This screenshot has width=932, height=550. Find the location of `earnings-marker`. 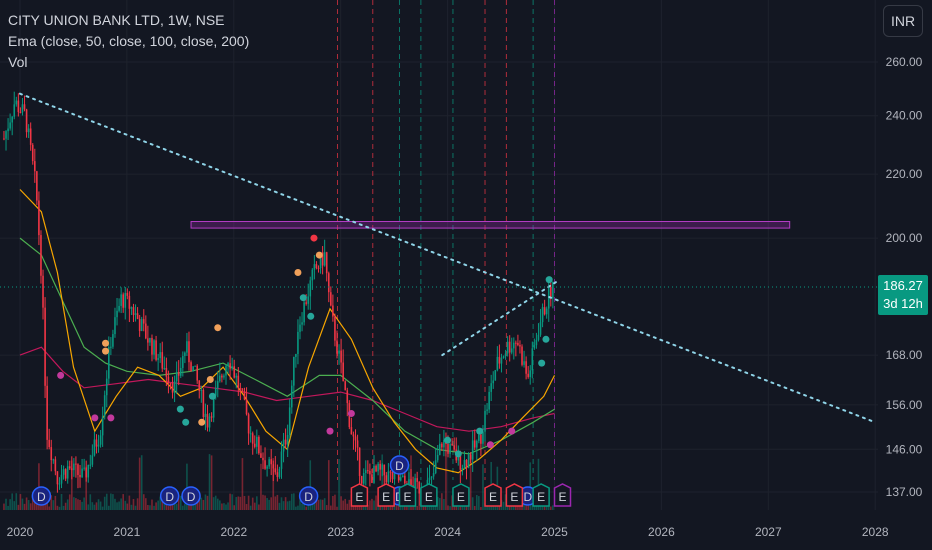

earnings-marker is located at coordinates (461, 495).